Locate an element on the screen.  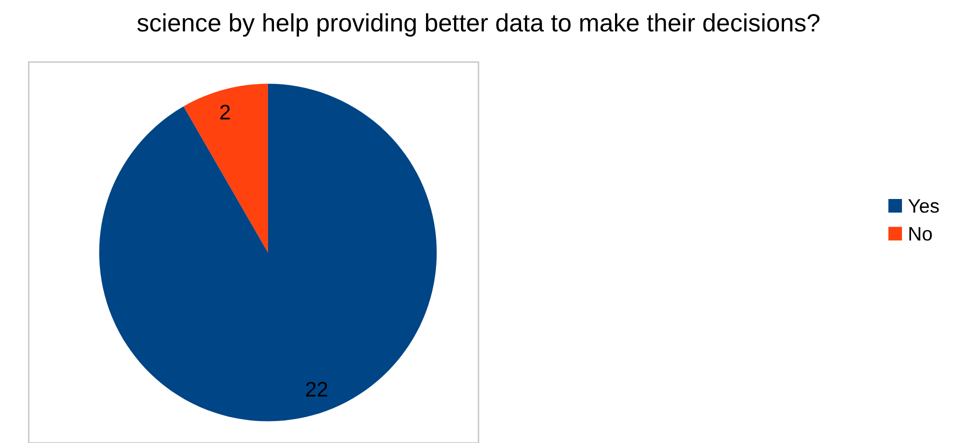
pie-slice is located at coordinates (226, 168).